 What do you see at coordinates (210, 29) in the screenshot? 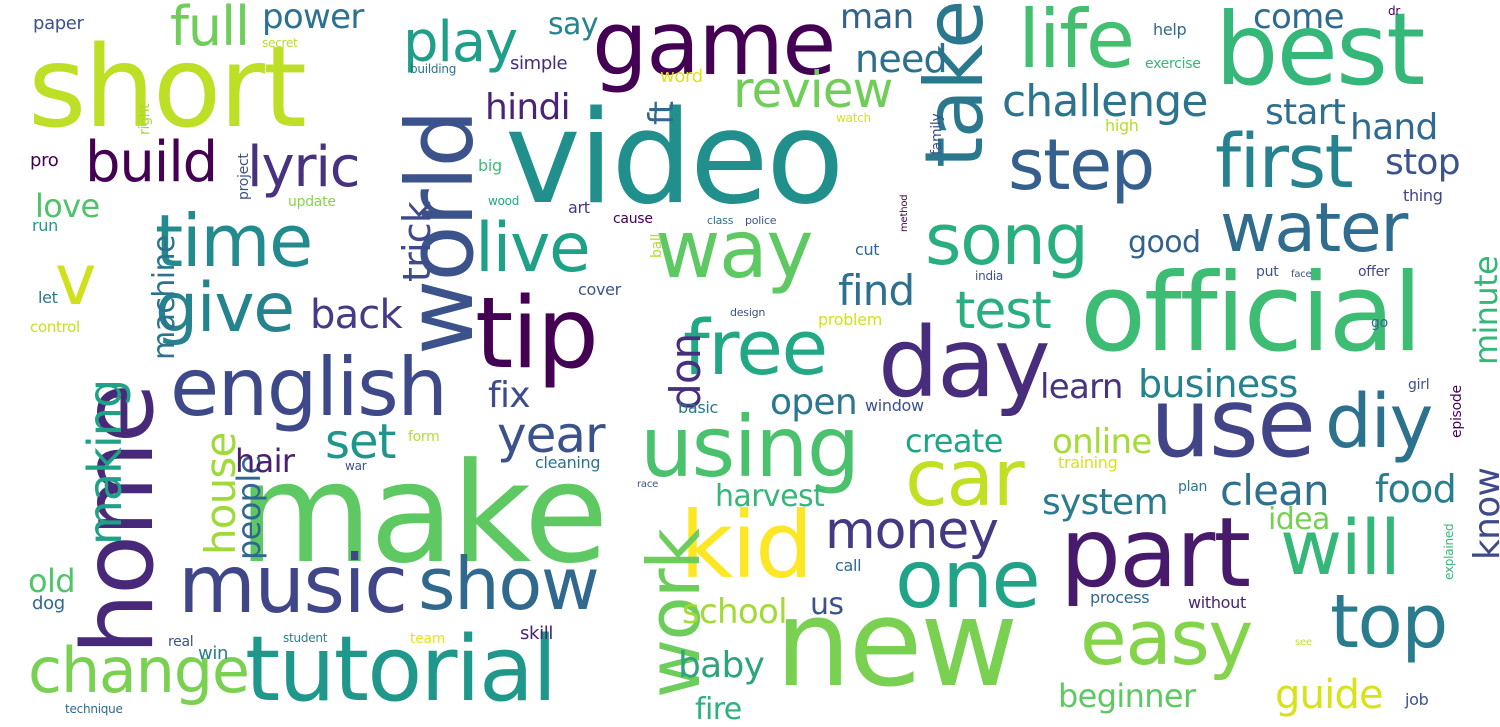
I see `word-full: full` at bounding box center [210, 29].